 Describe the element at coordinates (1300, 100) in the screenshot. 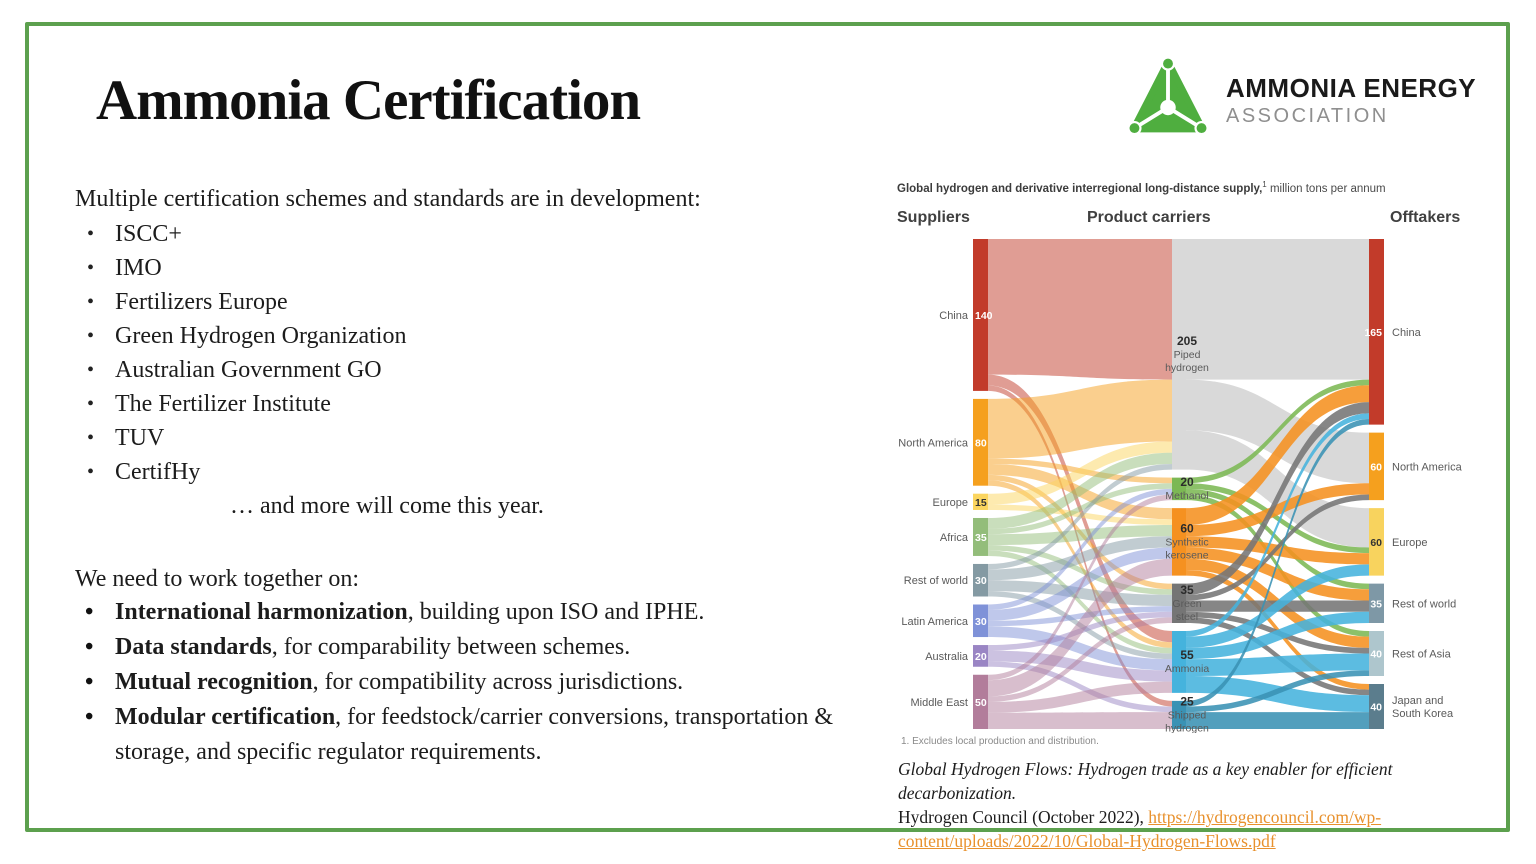

I see `ammonia-energy-logo: AMMONIA ENERGY ASSOCIATION` at that location.